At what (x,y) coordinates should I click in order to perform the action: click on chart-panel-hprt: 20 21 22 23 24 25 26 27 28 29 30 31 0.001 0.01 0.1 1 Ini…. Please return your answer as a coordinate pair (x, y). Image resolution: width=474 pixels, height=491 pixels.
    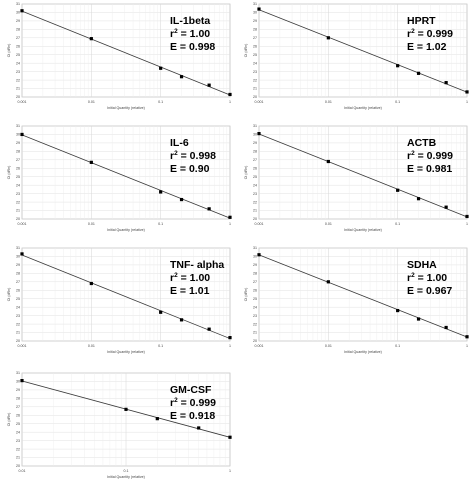
    Looking at the image, I should click on (356, 56).